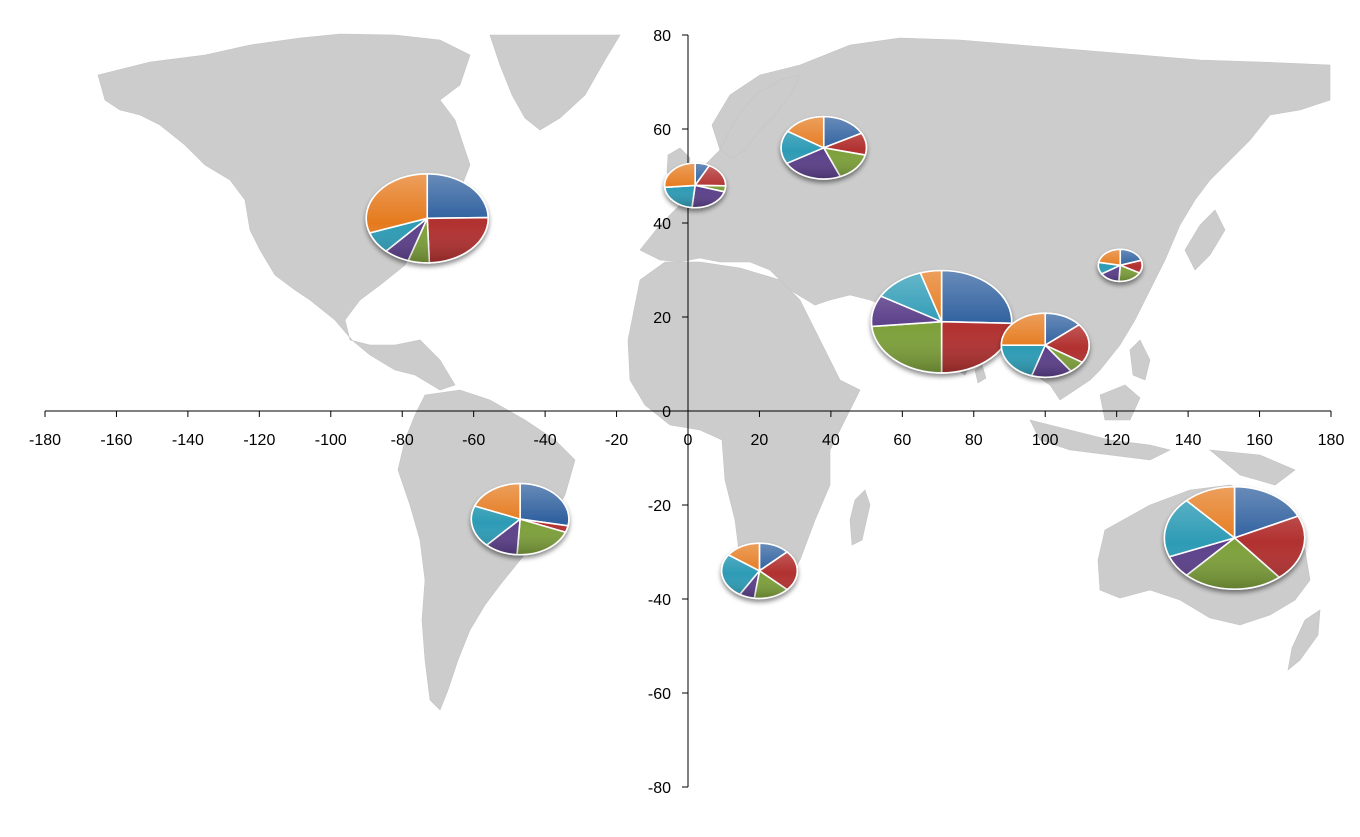 The width and height of the screenshot is (1360, 837). I want to click on land-madagascar, so click(860, 517).